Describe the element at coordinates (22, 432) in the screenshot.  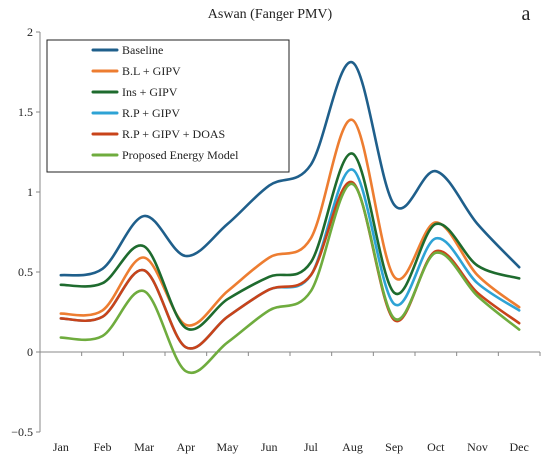
I see `y-tick-label: −0.5` at that location.